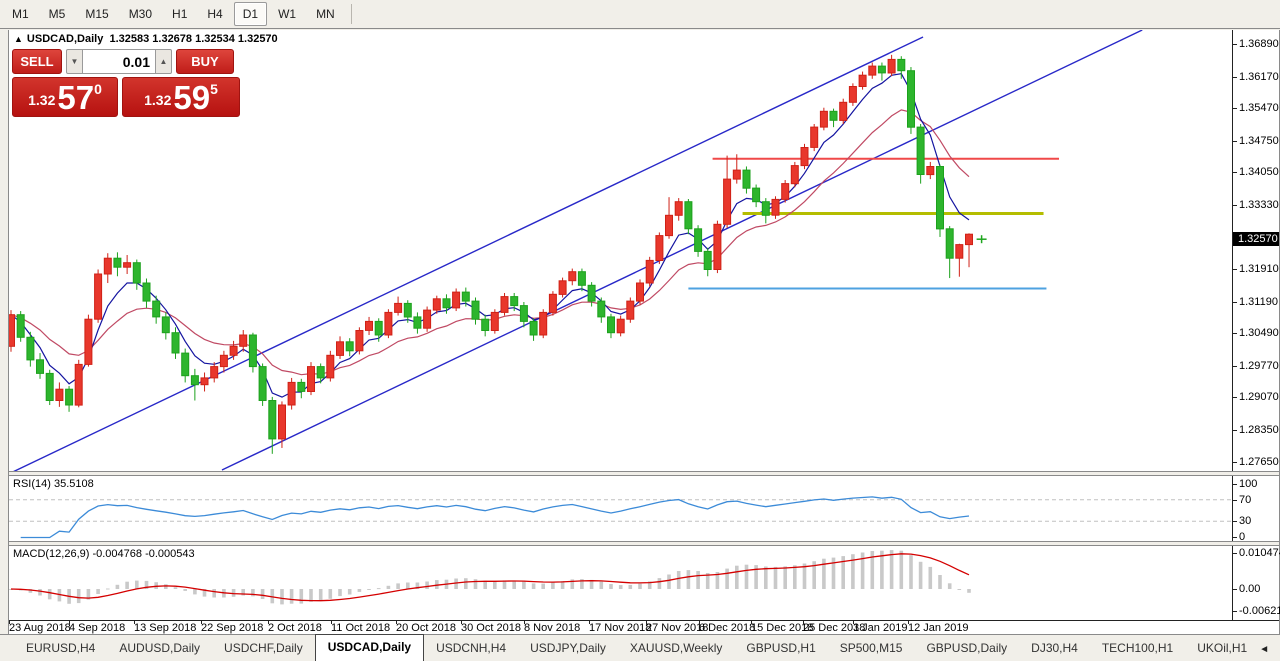 The width and height of the screenshot is (1280, 661). What do you see at coordinates (119, 61) in the screenshot?
I see `volume-input` at bounding box center [119, 61].